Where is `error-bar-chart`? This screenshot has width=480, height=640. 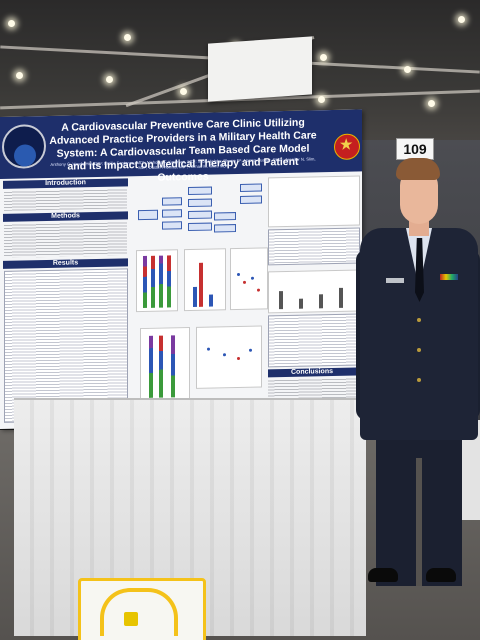 error-bar-chart is located at coordinates (229, 357).